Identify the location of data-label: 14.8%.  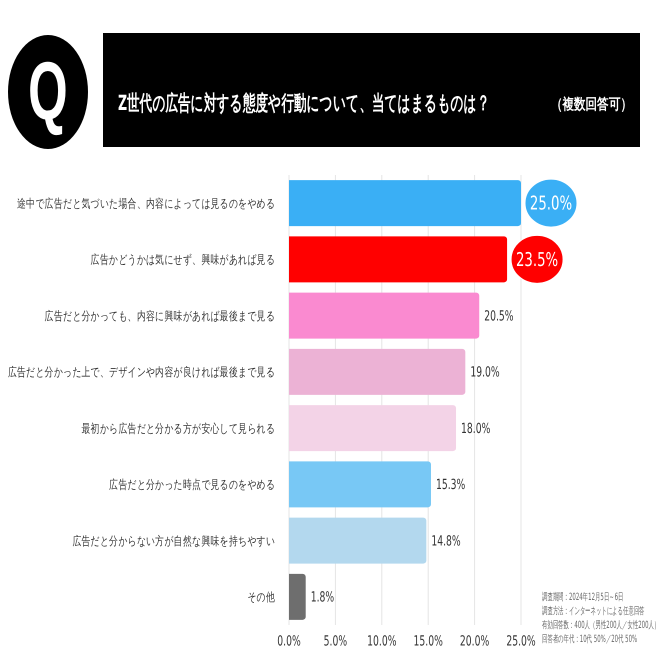
(446, 541).